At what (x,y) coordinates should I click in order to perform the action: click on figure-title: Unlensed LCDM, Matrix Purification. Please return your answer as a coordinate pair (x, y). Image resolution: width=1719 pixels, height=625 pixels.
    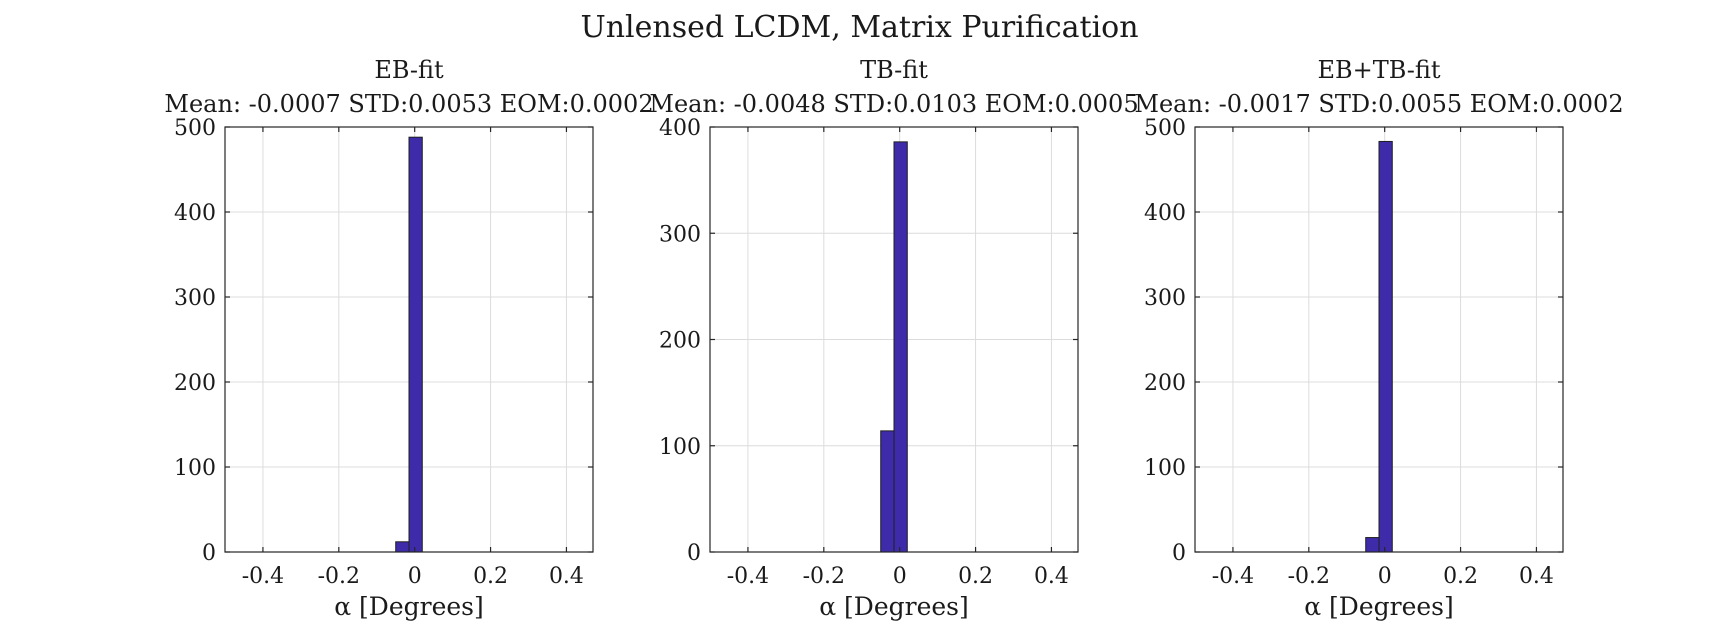
    Looking at the image, I should click on (859, 27).